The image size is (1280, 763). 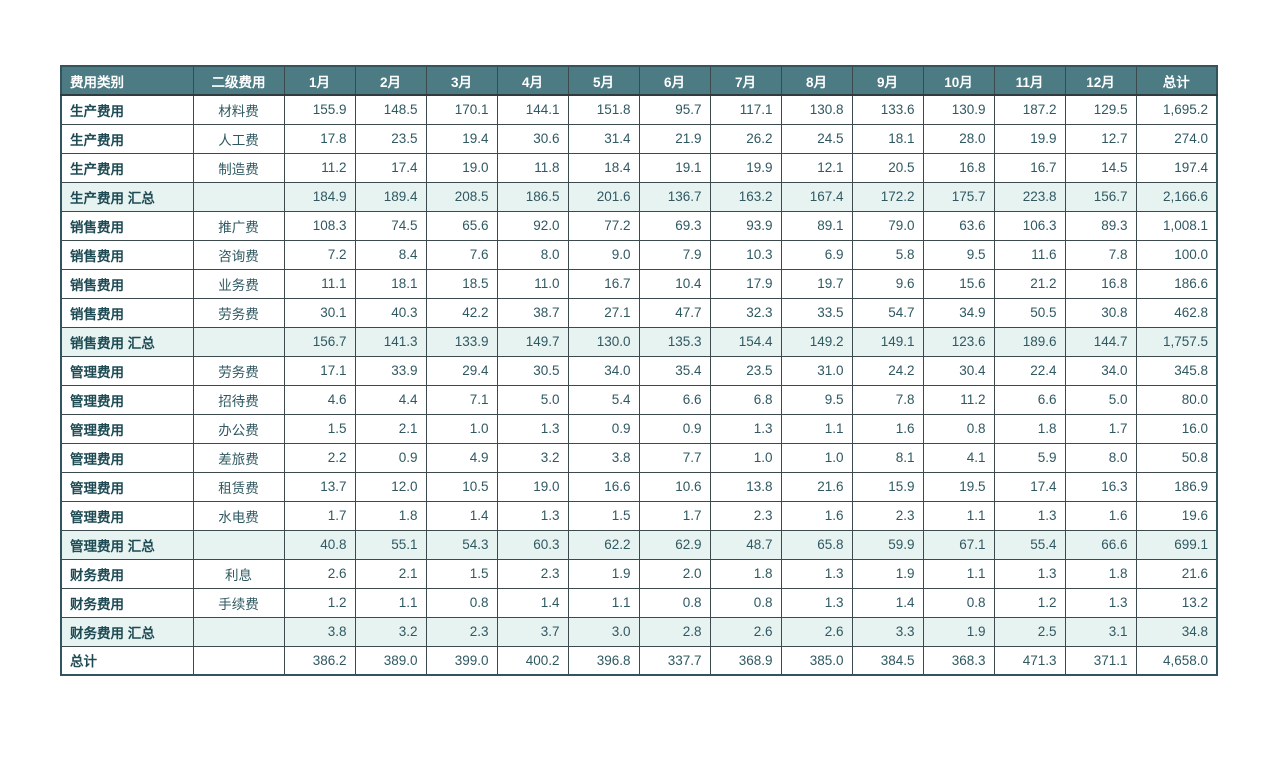 I want to click on month-value-cell: 8.0, so click(x=1100, y=457).